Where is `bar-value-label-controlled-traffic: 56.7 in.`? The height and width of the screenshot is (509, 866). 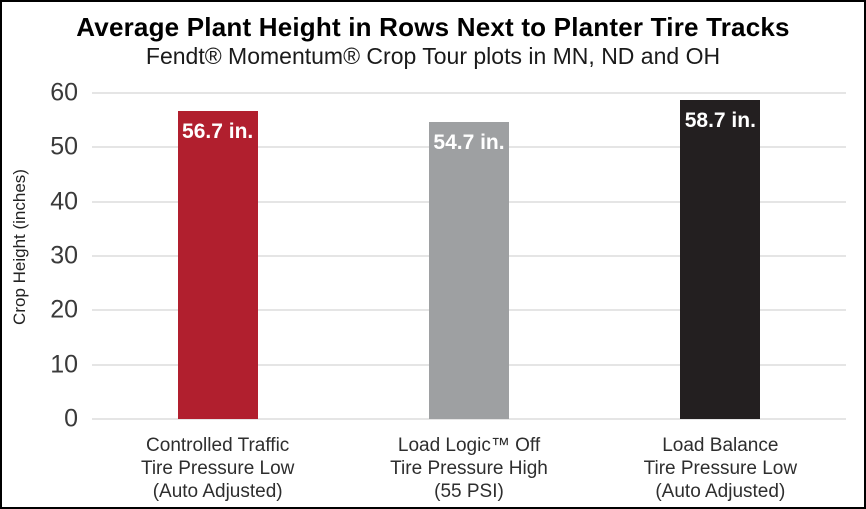 bar-value-label-controlled-traffic: 56.7 in. is located at coordinates (218, 131).